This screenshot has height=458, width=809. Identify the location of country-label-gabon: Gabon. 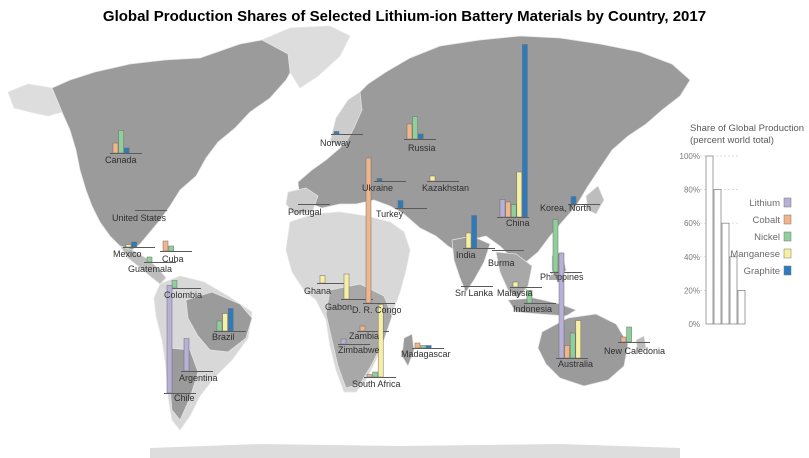
(338, 307).